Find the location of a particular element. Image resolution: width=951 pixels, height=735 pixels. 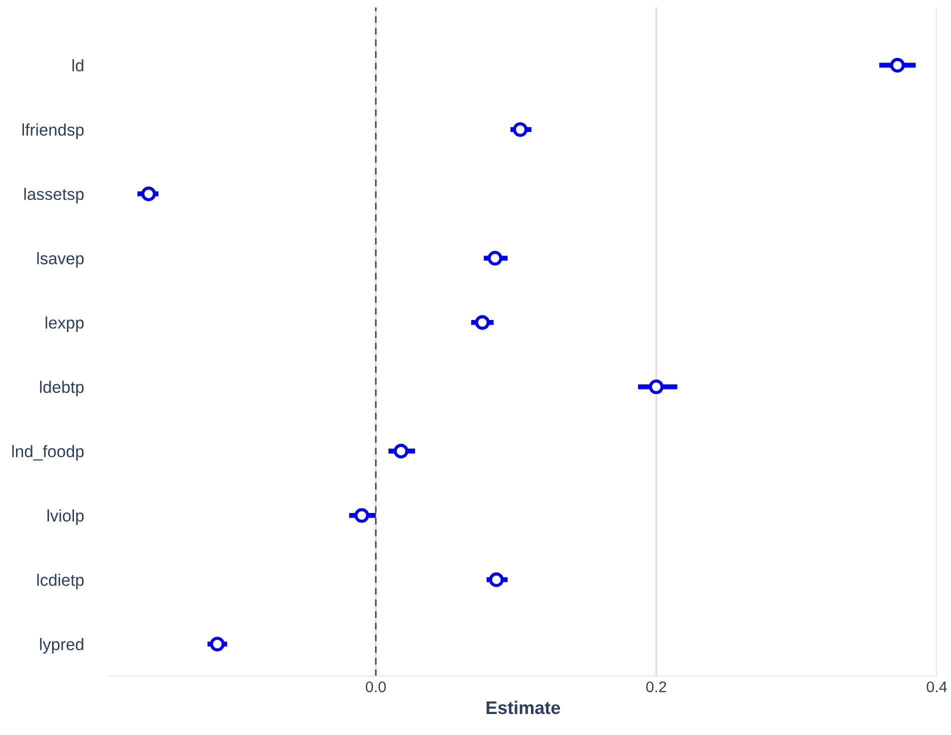

y-tick-label: lviolp is located at coordinates (66, 517).